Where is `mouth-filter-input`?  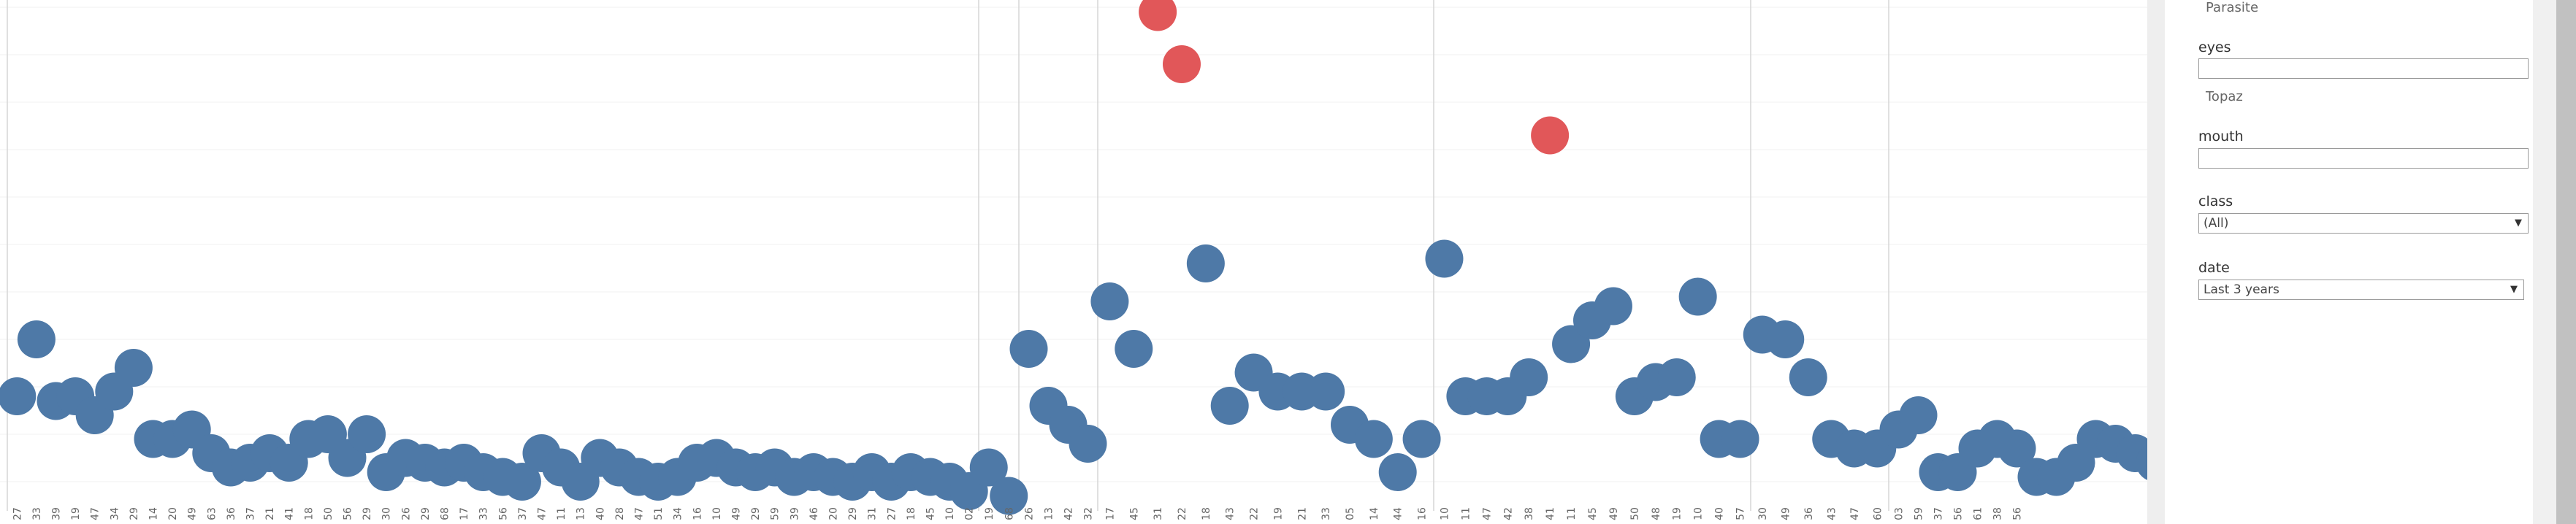
mouth-filter-input is located at coordinates (2363, 158).